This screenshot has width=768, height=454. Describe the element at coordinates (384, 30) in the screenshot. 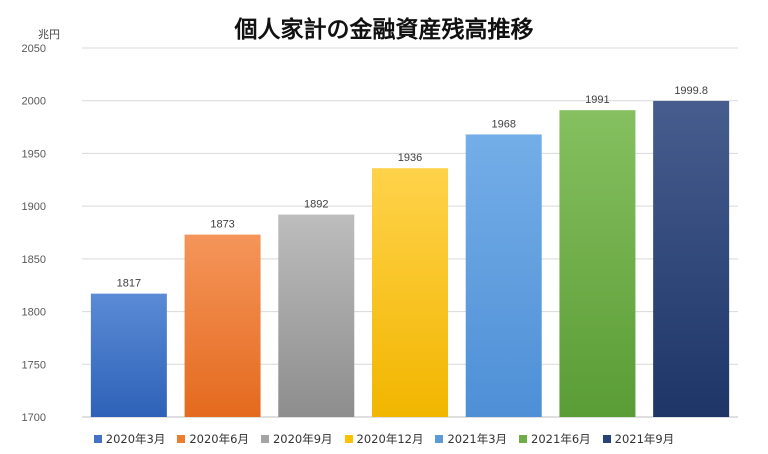

I see `chart-title: 個人家計の金融資産残高推移` at that location.